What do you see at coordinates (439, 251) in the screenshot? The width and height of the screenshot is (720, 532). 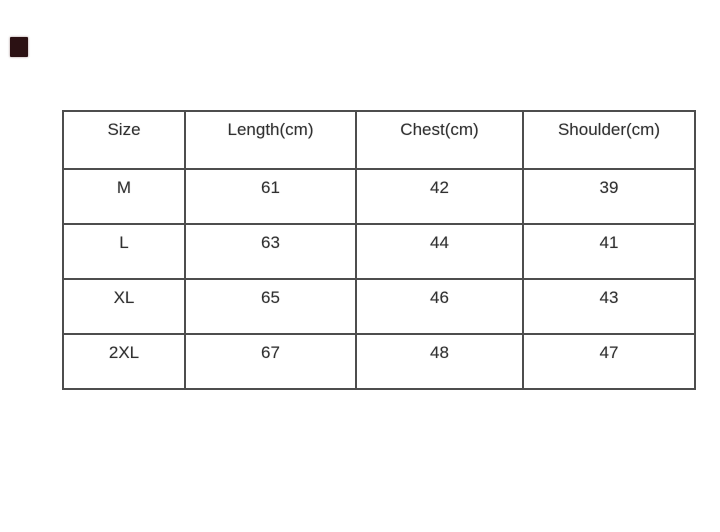 I see `cell-chest: 44` at bounding box center [439, 251].